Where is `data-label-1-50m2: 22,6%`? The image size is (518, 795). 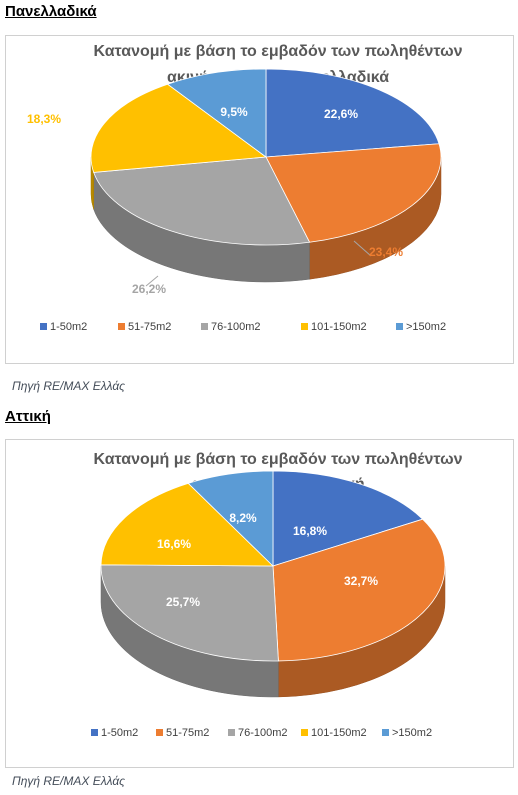
data-label-1-50m2: 22,6% is located at coordinates (341, 114).